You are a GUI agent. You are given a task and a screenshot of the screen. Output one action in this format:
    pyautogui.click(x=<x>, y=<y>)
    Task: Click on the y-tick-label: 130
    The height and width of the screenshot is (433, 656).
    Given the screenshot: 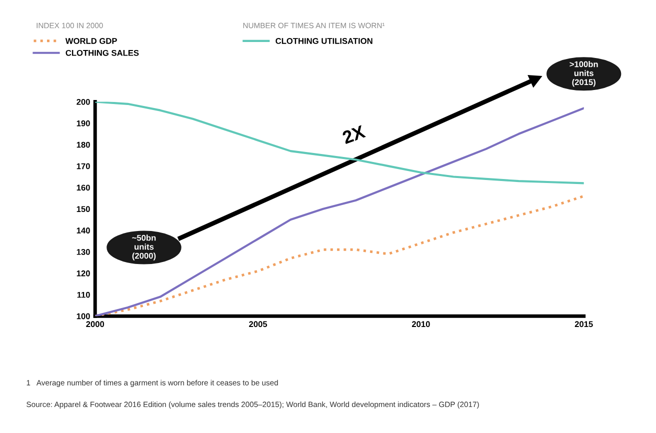 What is the action you would take?
    pyautogui.click(x=83, y=251)
    